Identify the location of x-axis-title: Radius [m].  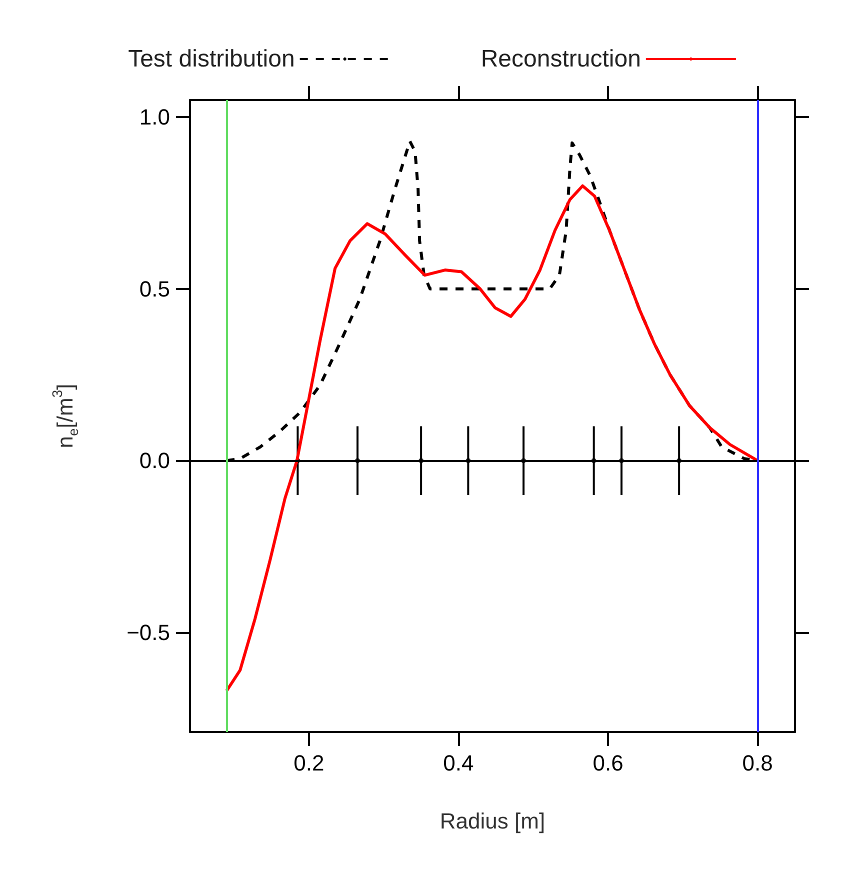
(493, 821).